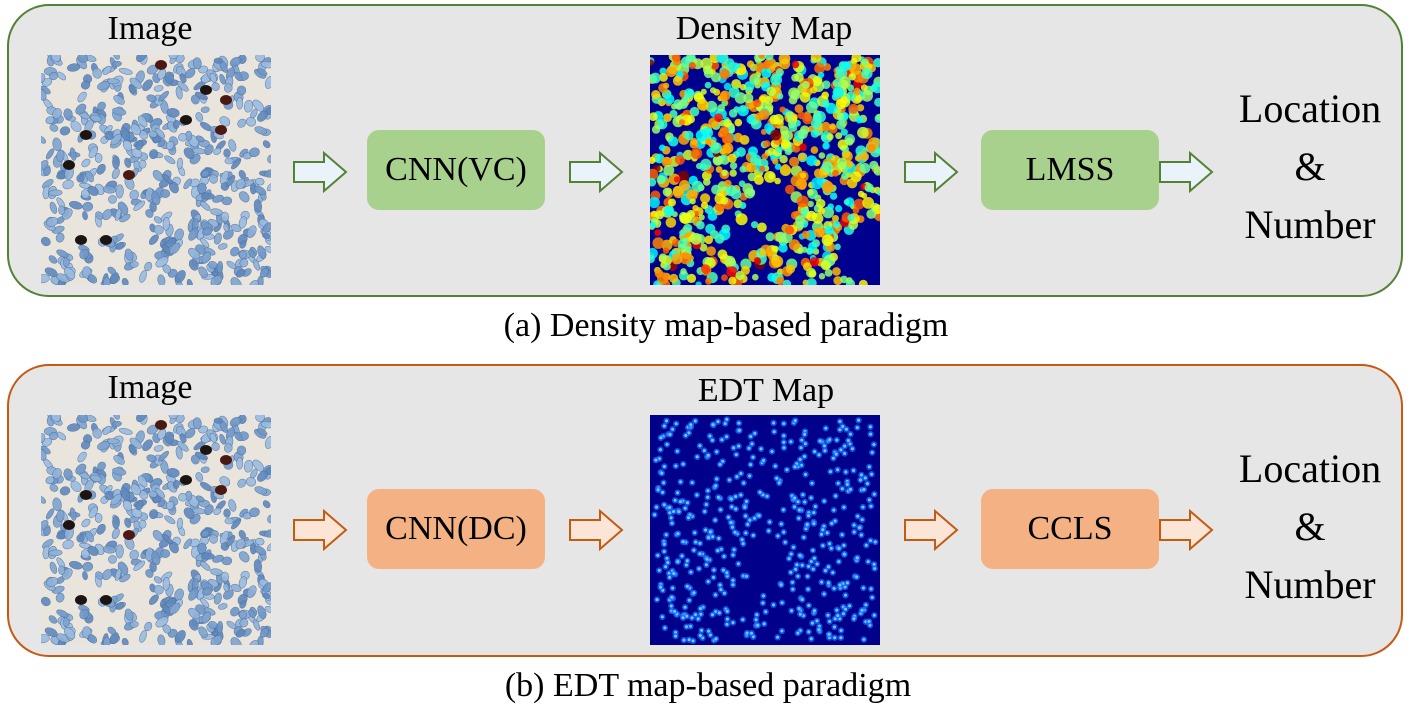 The height and width of the screenshot is (713, 1410). What do you see at coordinates (764, 28) in the screenshot?
I see `density-map-label: Density Map` at bounding box center [764, 28].